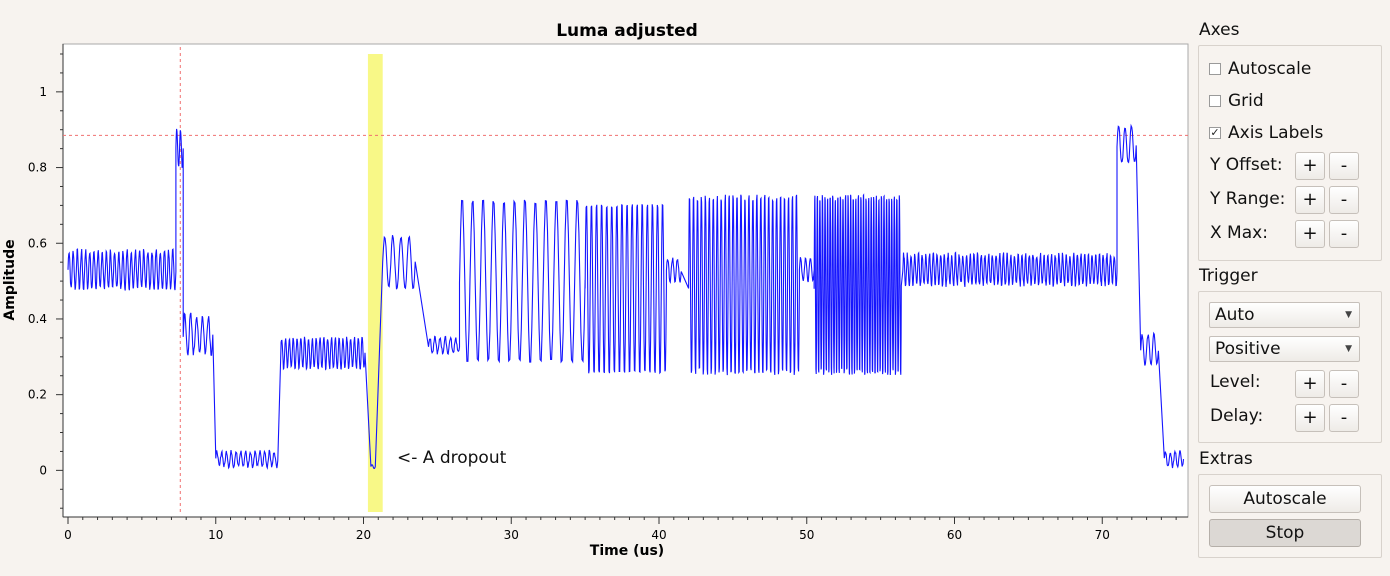 This screenshot has height=576, width=1390. What do you see at coordinates (1310, 384) in the screenshot?
I see `trigger-level-plus-button: +` at bounding box center [1310, 384].